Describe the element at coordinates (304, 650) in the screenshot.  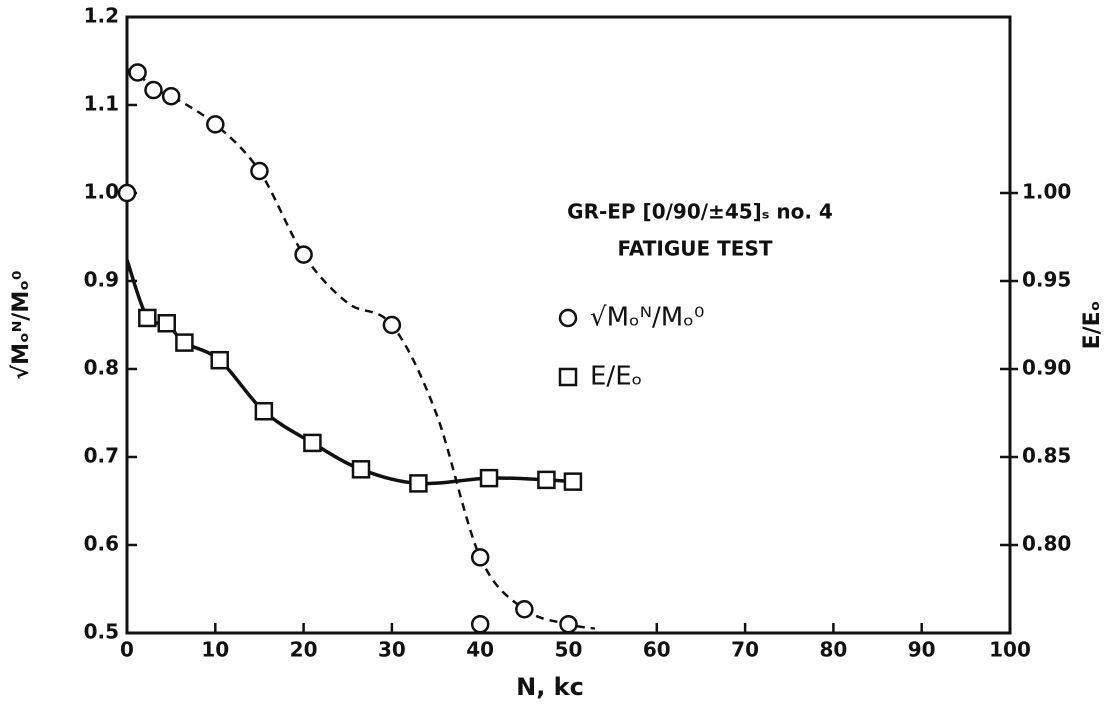
I see `x-tick-label: 20` at that location.